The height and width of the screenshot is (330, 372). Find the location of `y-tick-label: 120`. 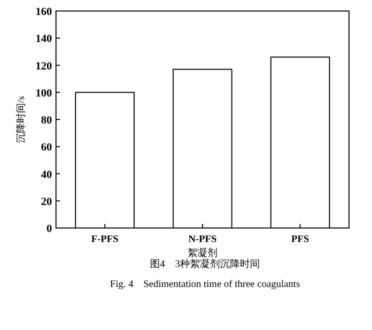

y-tick-label: 120 is located at coordinates (44, 66).